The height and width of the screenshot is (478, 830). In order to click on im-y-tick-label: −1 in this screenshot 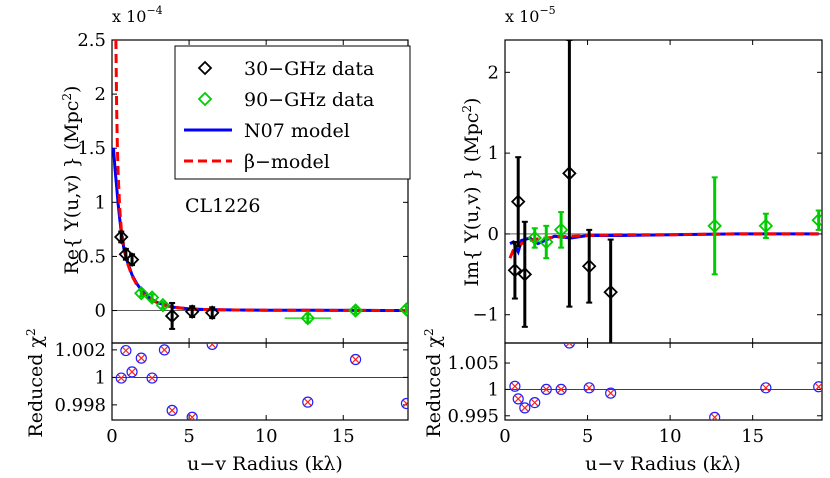, I will do `click(485, 315)`.